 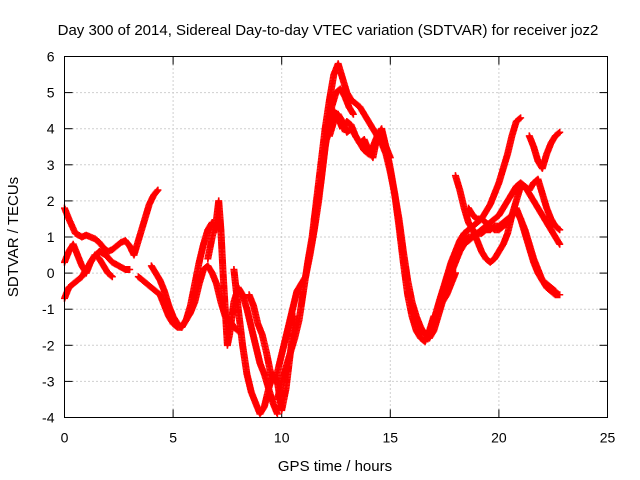 What do you see at coordinates (608, 438) in the screenshot?
I see `x-tick-label: 25` at bounding box center [608, 438].